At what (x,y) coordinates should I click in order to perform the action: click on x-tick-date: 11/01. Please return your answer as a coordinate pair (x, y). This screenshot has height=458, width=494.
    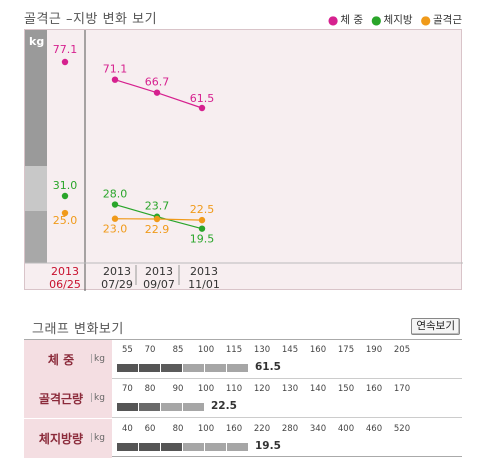
    Looking at the image, I should click on (204, 284).